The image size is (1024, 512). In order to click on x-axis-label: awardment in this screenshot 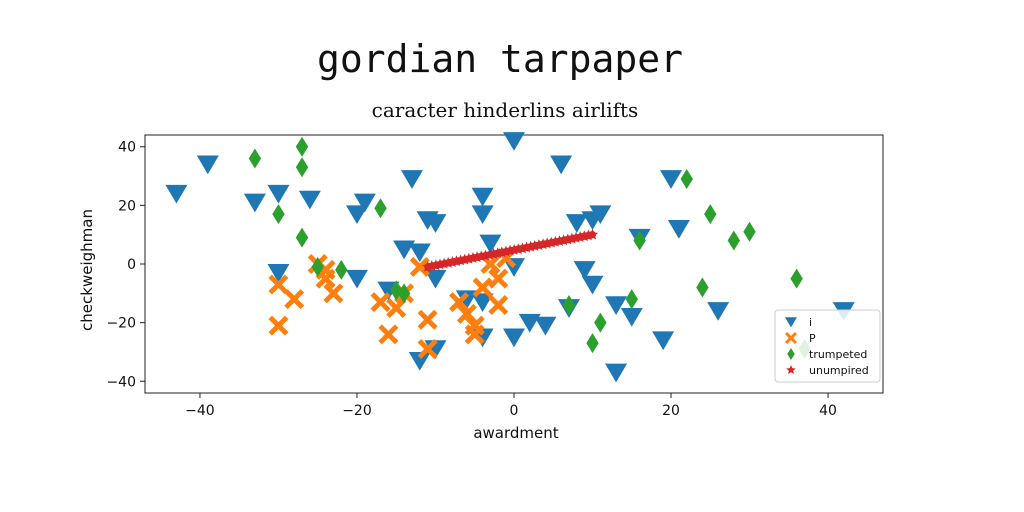, I will do `click(515, 433)`.